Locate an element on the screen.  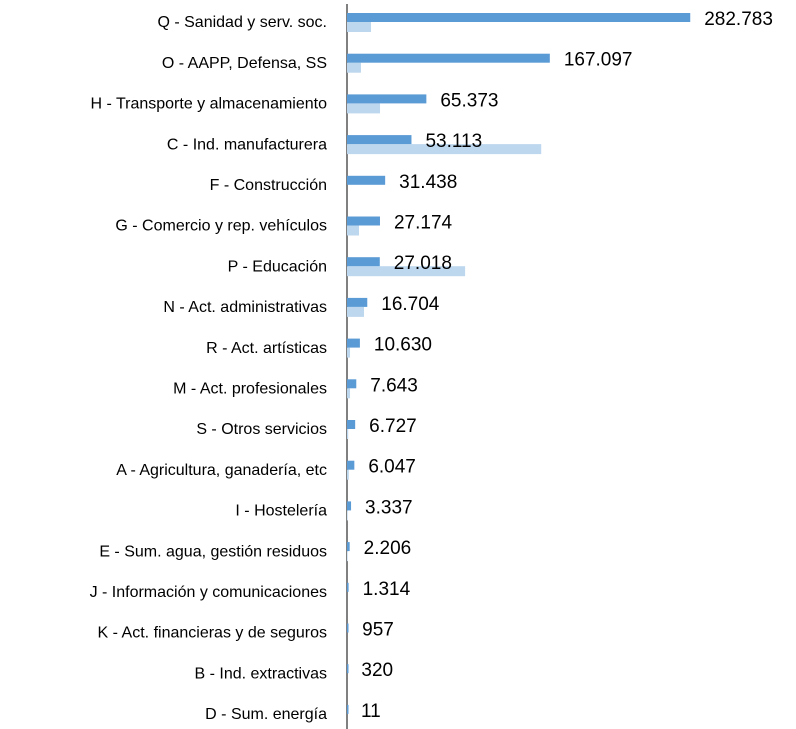
category-label: M - Act. profesionales is located at coordinates (250, 389).